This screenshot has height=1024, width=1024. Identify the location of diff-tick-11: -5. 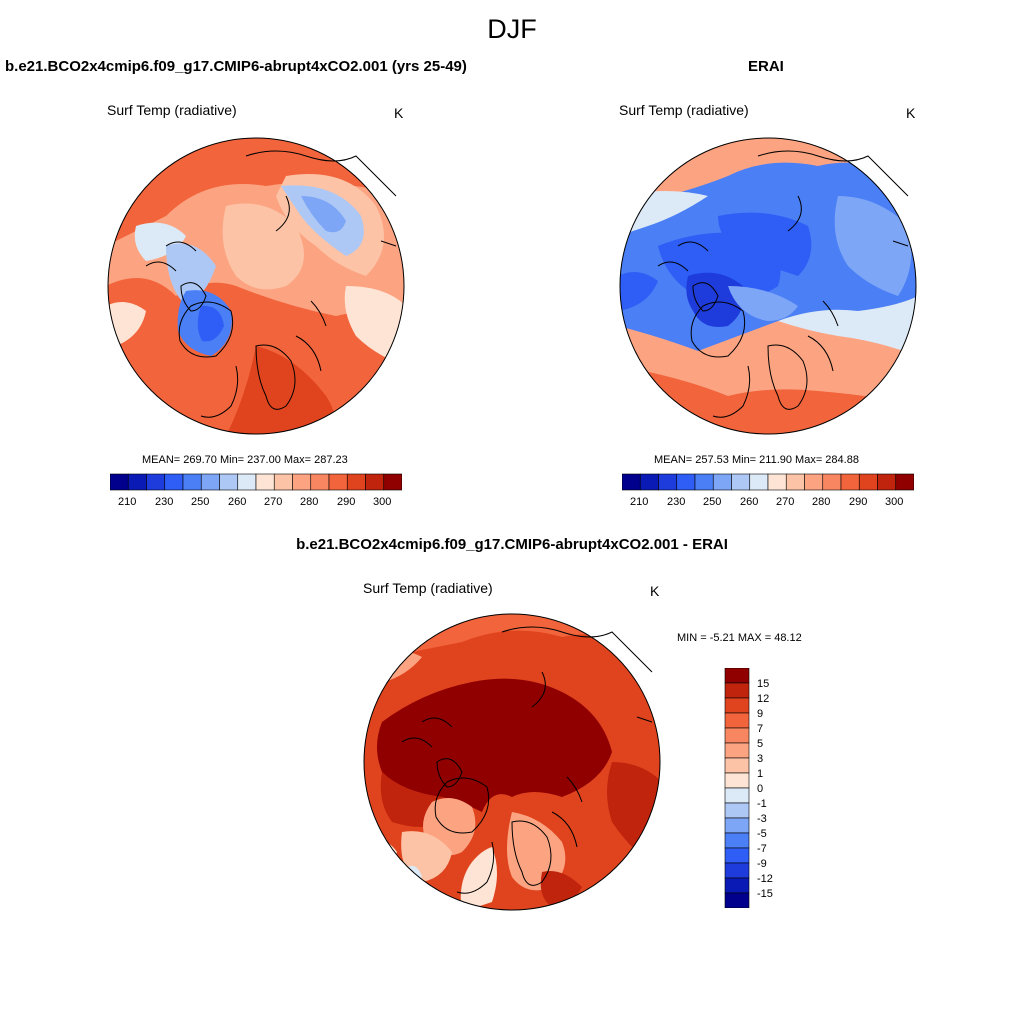
(762, 834).